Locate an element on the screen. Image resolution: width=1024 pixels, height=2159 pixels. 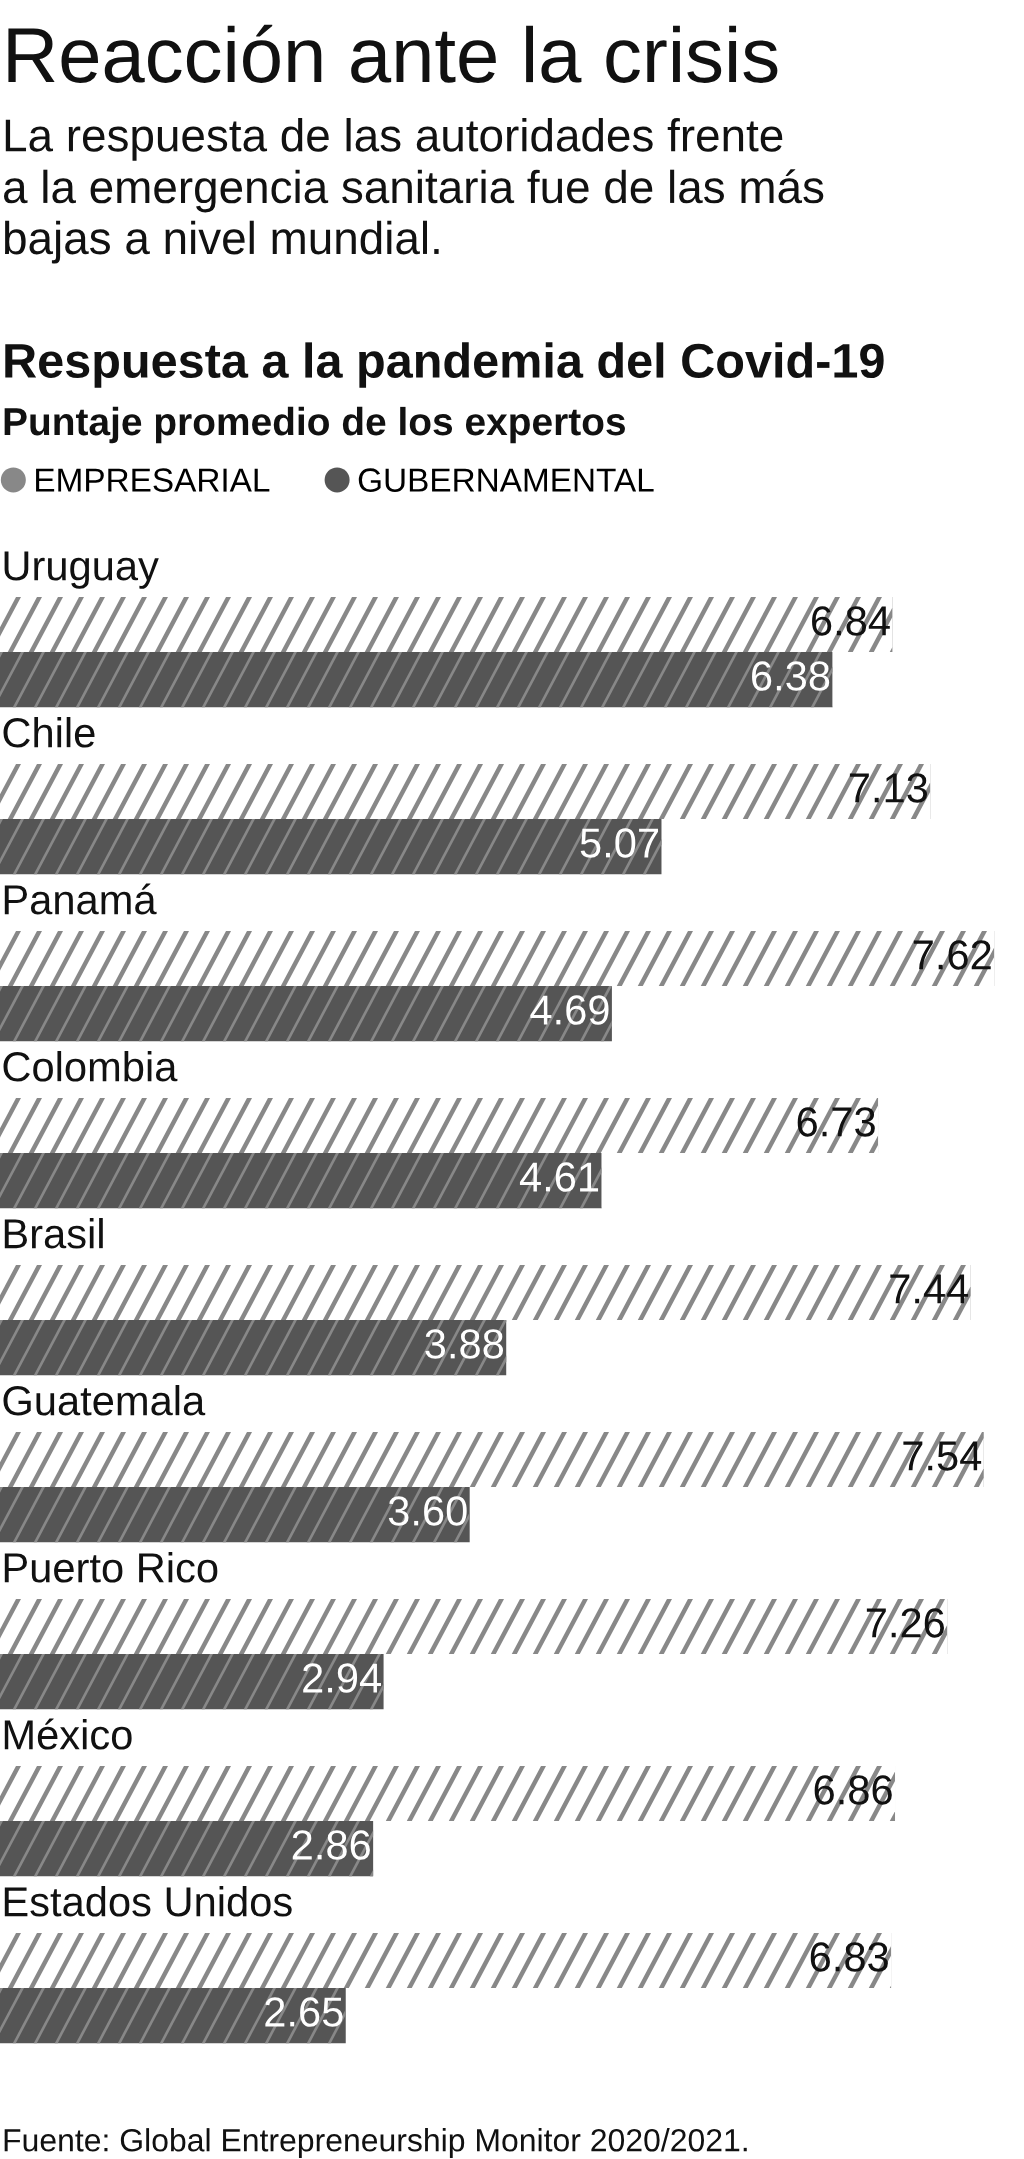
y-tick-label: Puerto Rico is located at coordinates (111, 1567).